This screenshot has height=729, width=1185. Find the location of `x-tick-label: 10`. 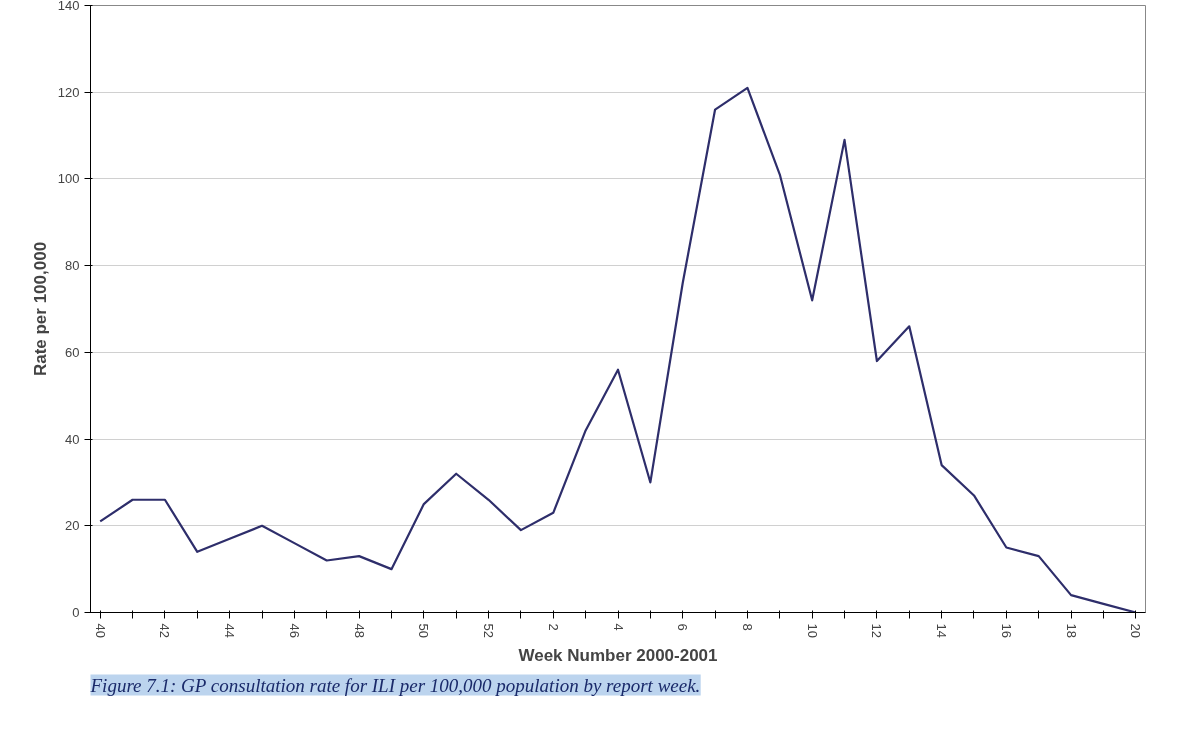

x-tick-label: 10 is located at coordinates (812, 630).